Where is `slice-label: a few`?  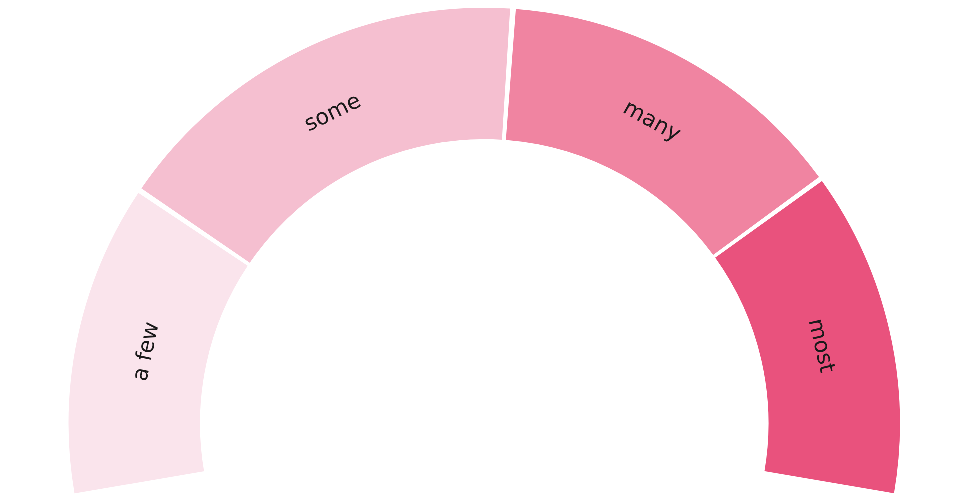
slice-label: a few is located at coordinates (146, 352).